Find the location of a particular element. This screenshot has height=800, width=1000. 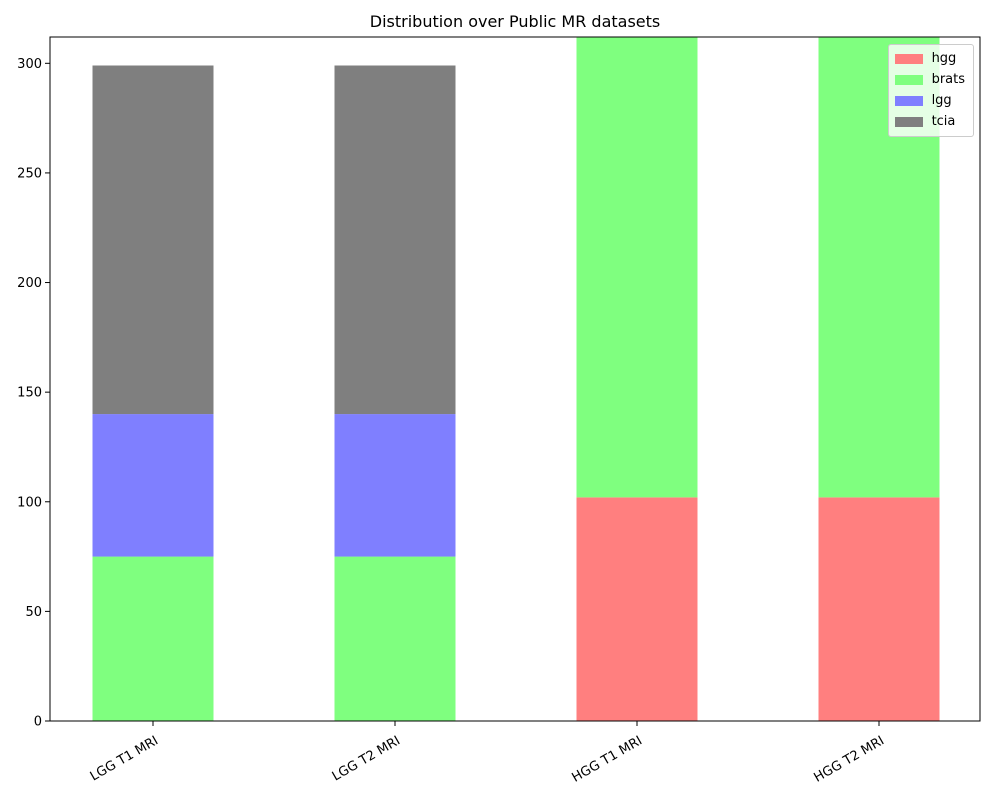

legend-label: tcia is located at coordinates (943, 121).